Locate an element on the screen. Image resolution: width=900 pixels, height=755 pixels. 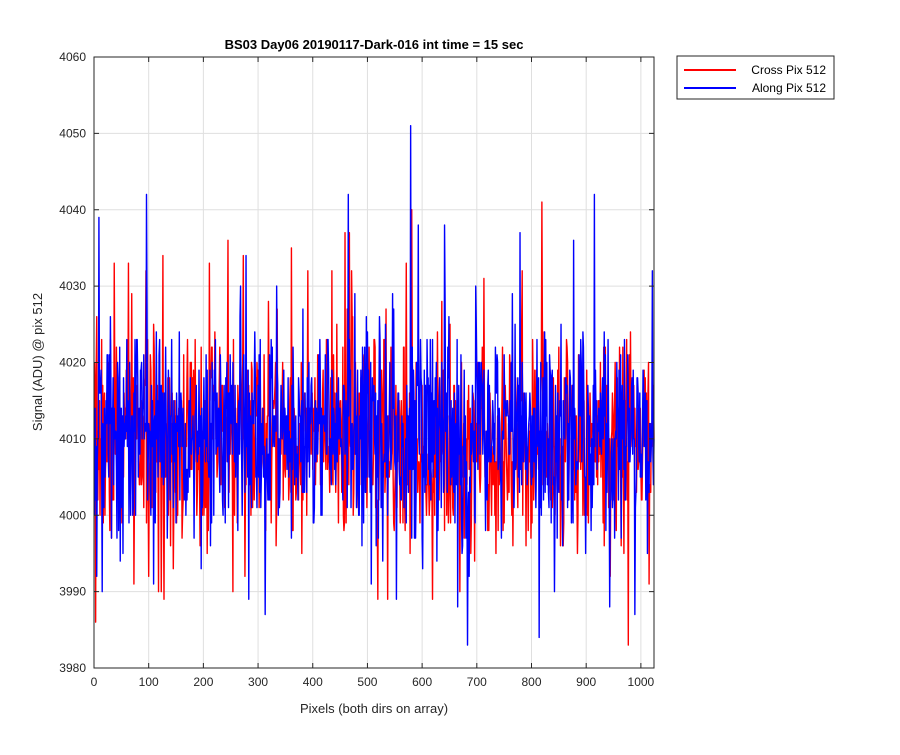
y-tick-label: 4040 is located at coordinates (72, 210).